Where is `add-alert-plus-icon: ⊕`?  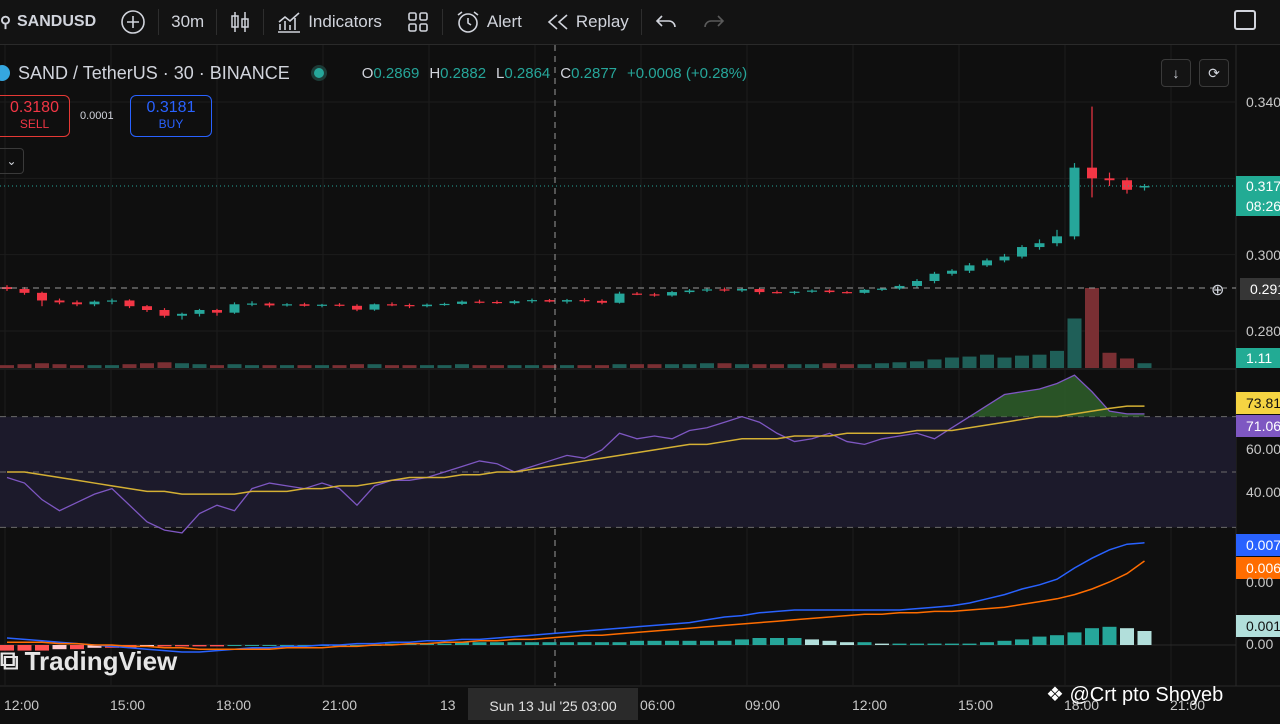 add-alert-plus-icon: ⊕ is located at coordinates (1218, 290).